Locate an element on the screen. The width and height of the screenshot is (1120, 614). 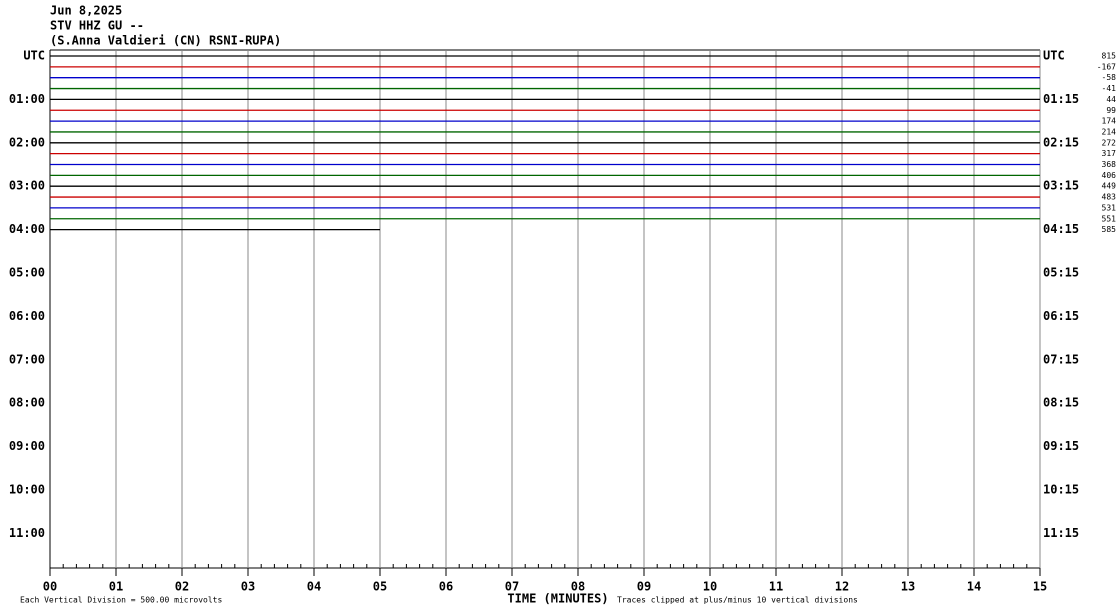
row-label-left: UTC is located at coordinates (34, 56).